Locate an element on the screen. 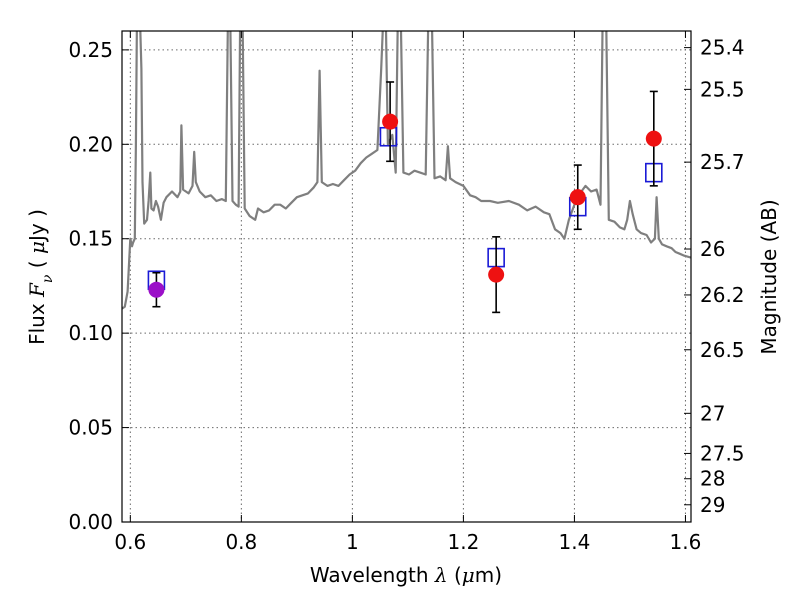 This screenshot has width=800, height=600. right-tick-label: 27 is located at coordinates (712, 413).